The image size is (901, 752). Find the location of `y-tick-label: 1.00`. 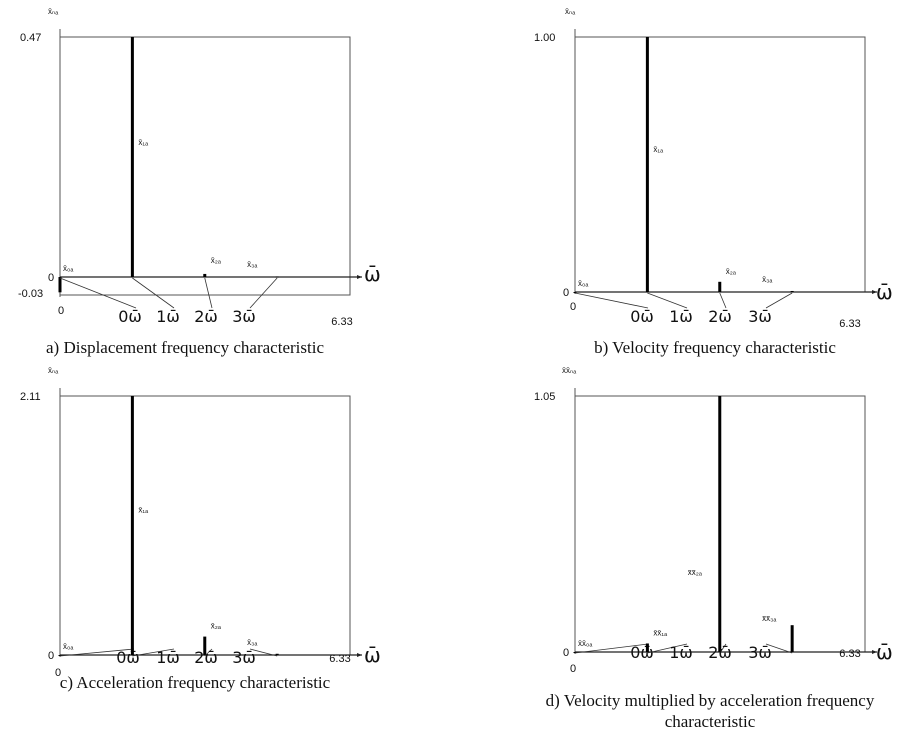

y-tick-label: 1.00 is located at coordinates (544, 38).